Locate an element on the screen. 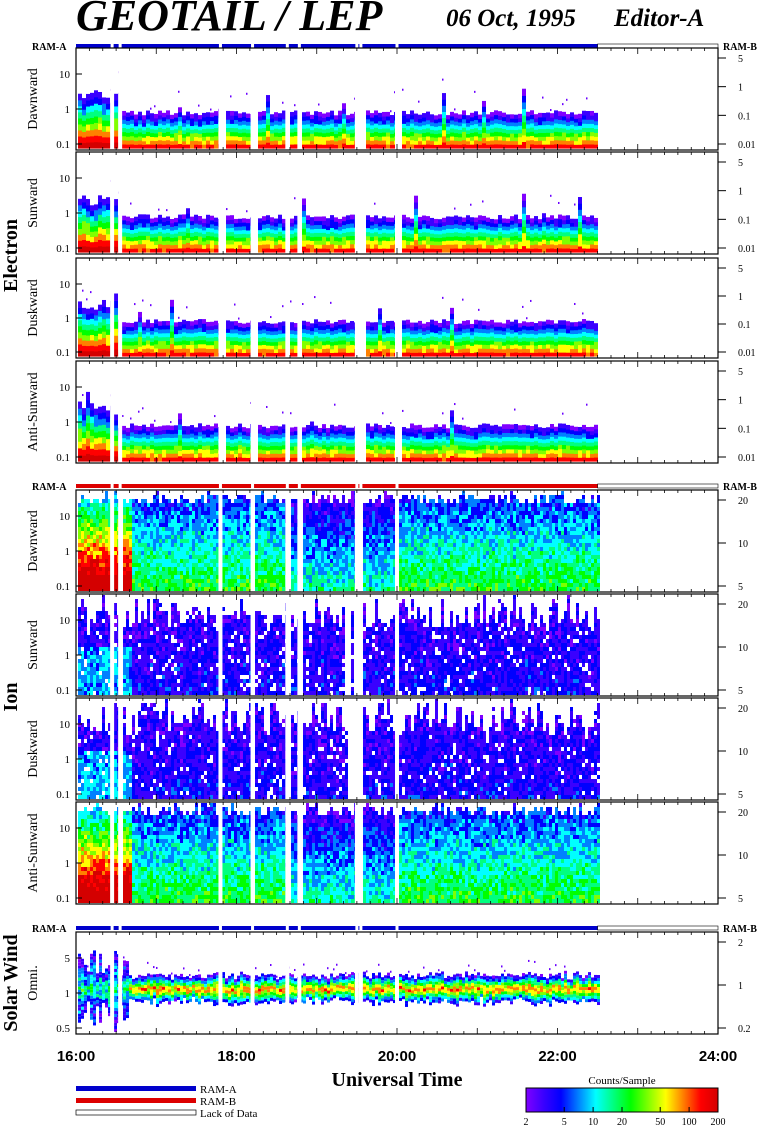 The height and width of the screenshot is (1128, 762). colorbar-tick-label: 20 is located at coordinates (622, 1122).